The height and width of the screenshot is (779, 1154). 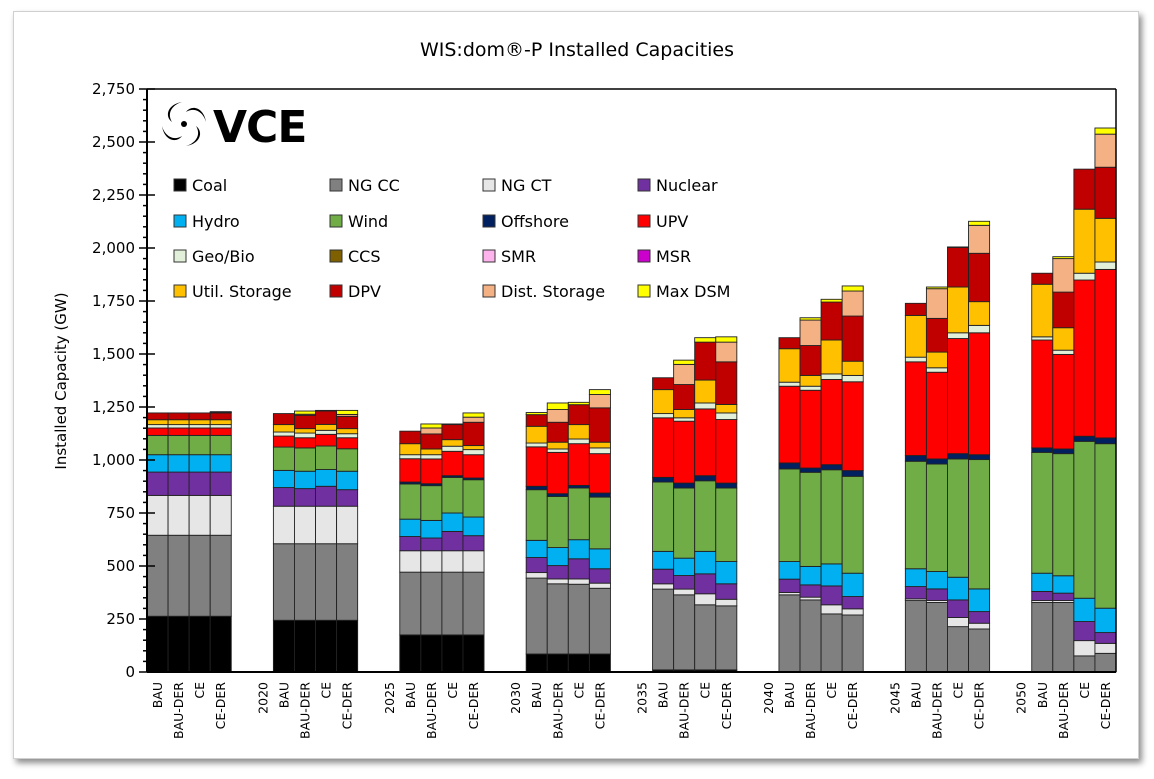 What do you see at coordinates (693, 291) in the screenshot?
I see `legend-label: Max DSM` at bounding box center [693, 291].